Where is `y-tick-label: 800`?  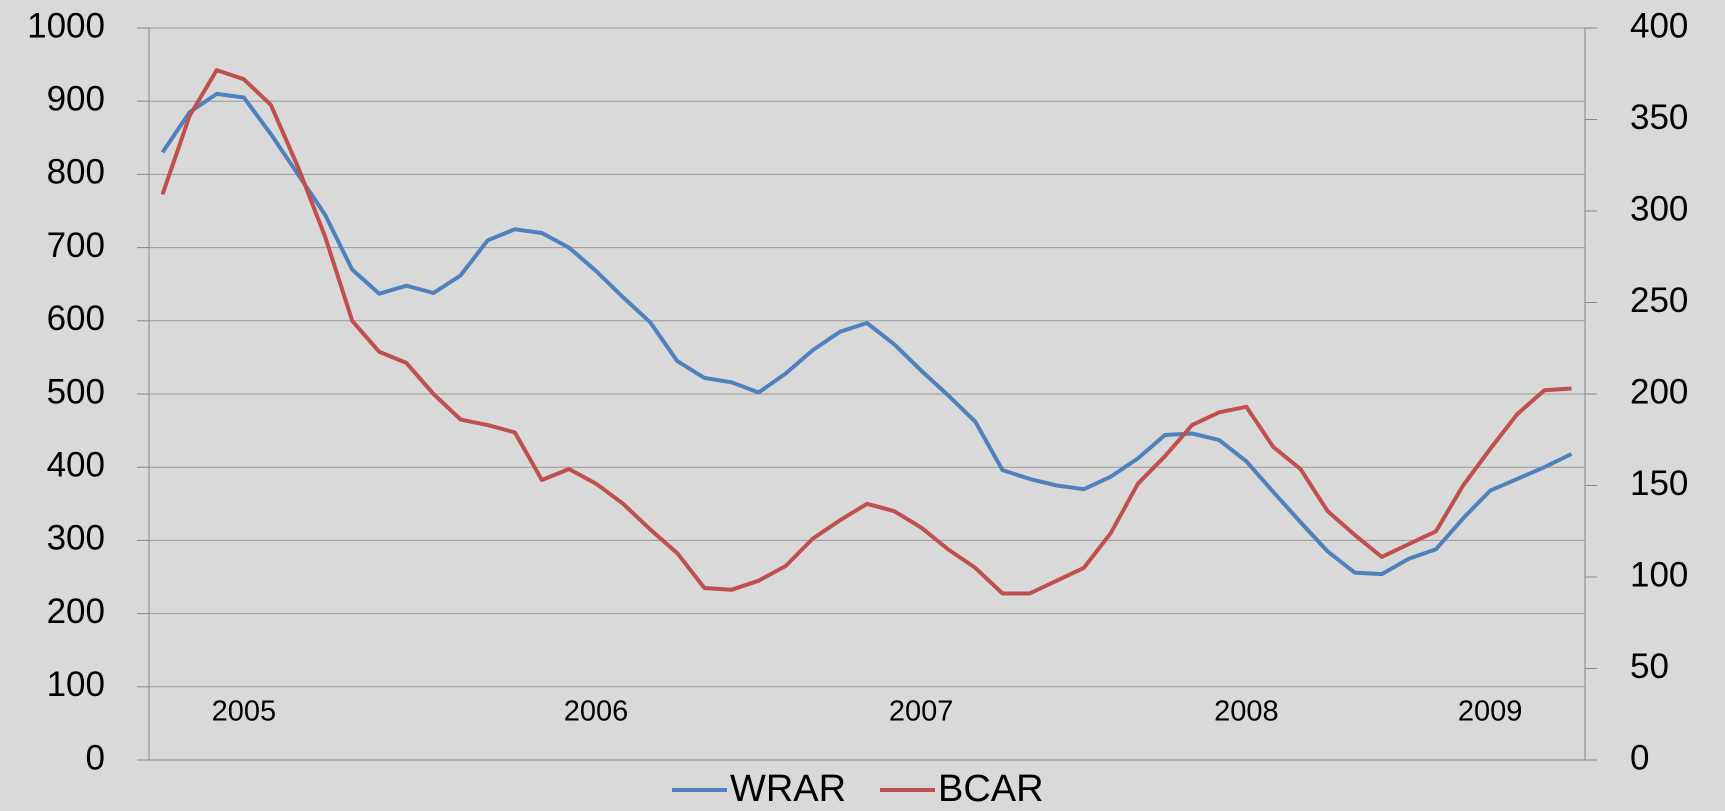
y-tick-label: 800 is located at coordinates (76, 172).